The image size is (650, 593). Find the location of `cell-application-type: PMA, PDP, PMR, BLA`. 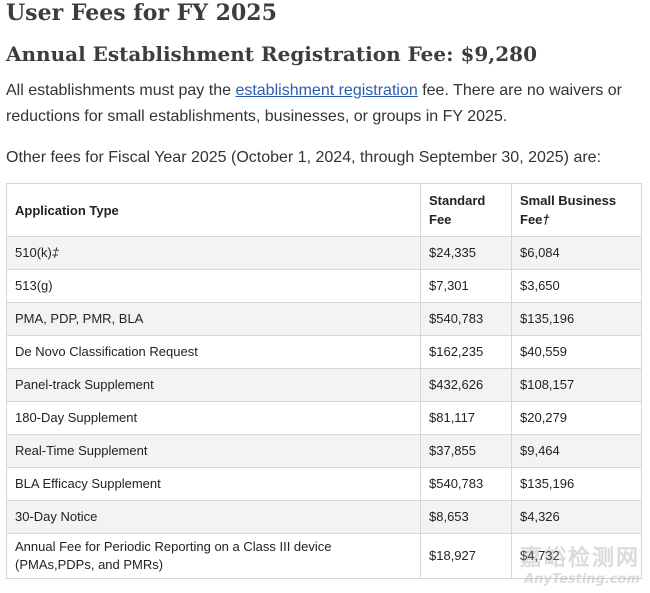

cell-application-type: PMA, PDP, PMR, BLA is located at coordinates (213, 319).